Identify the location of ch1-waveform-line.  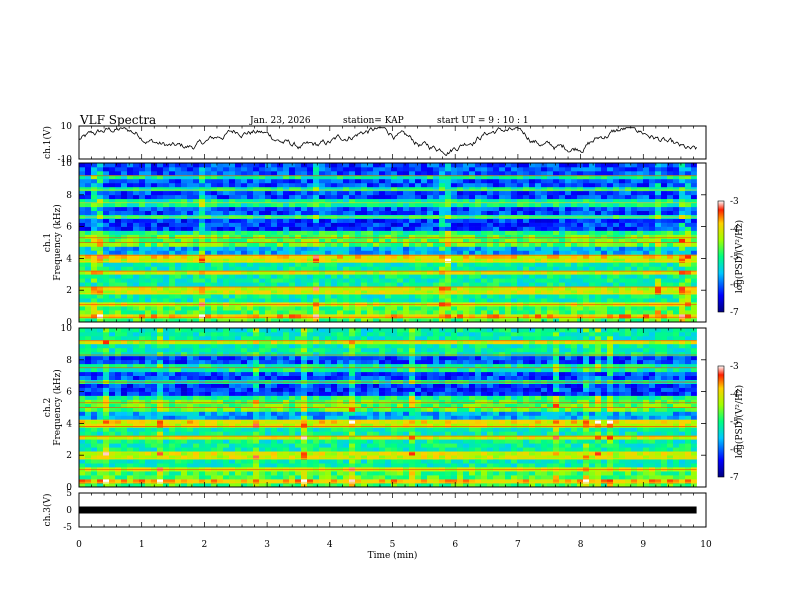
(387, 141).